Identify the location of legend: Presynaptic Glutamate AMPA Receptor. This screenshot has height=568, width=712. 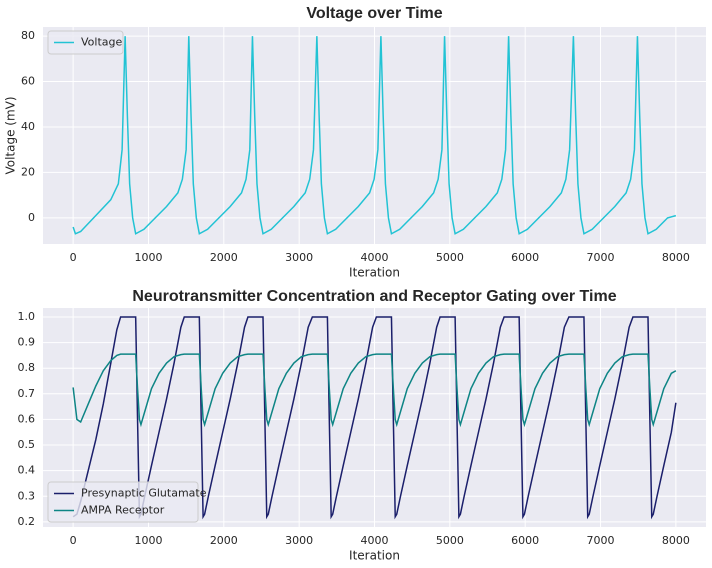
(127, 502).